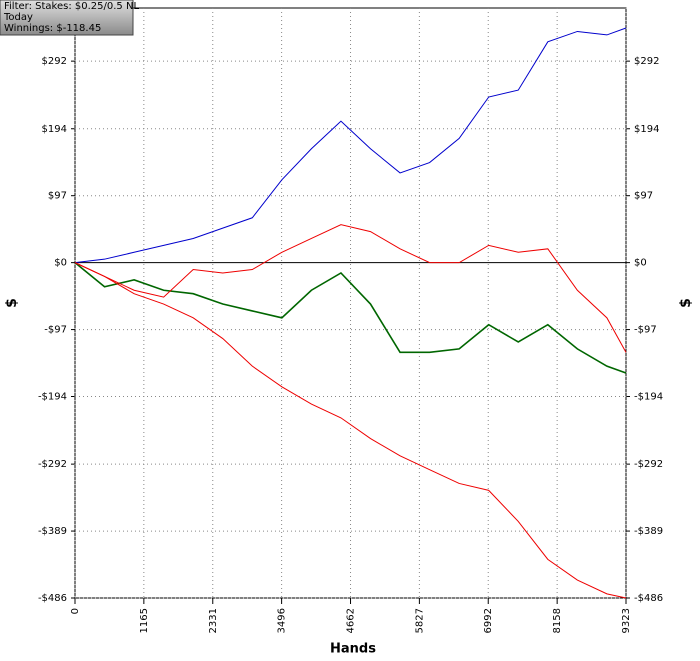 The height and width of the screenshot is (661, 700). What do you see at coordinates (645, 330) in the screenshot?
I see `y-tick-label-right: -$97` at bounding box center [645, 330].